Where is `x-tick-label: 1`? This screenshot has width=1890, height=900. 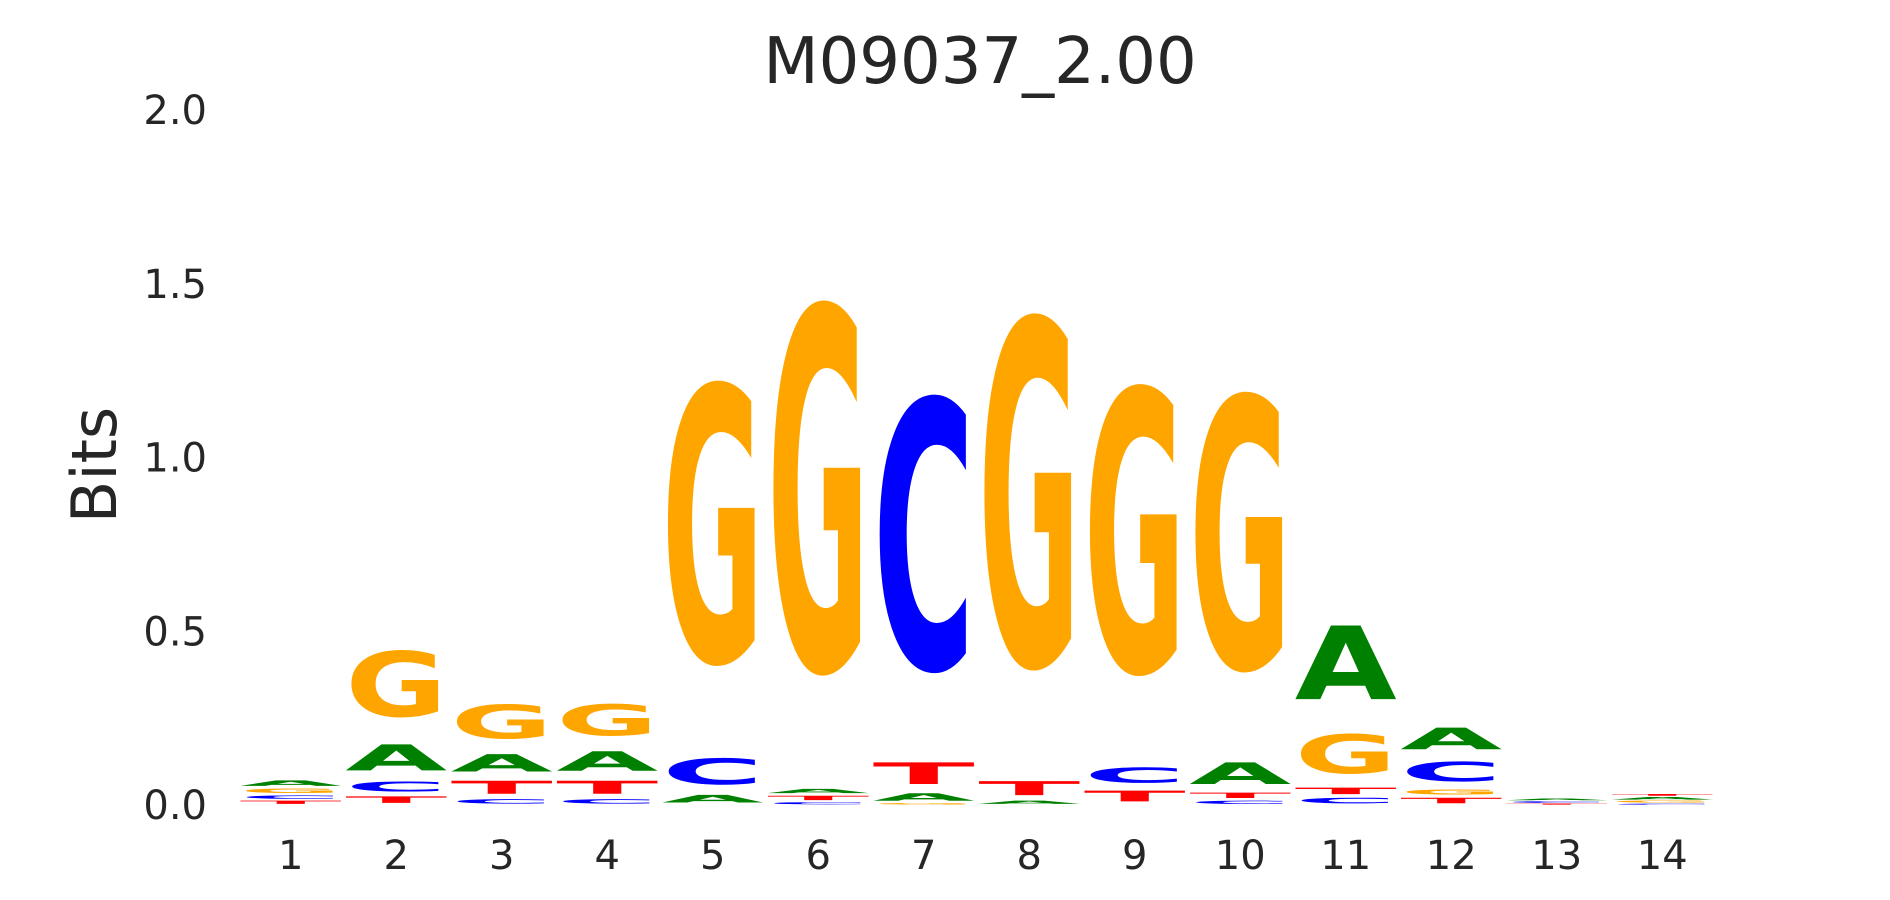 x-tick-label: 1 is located at coordinates (290, 856).